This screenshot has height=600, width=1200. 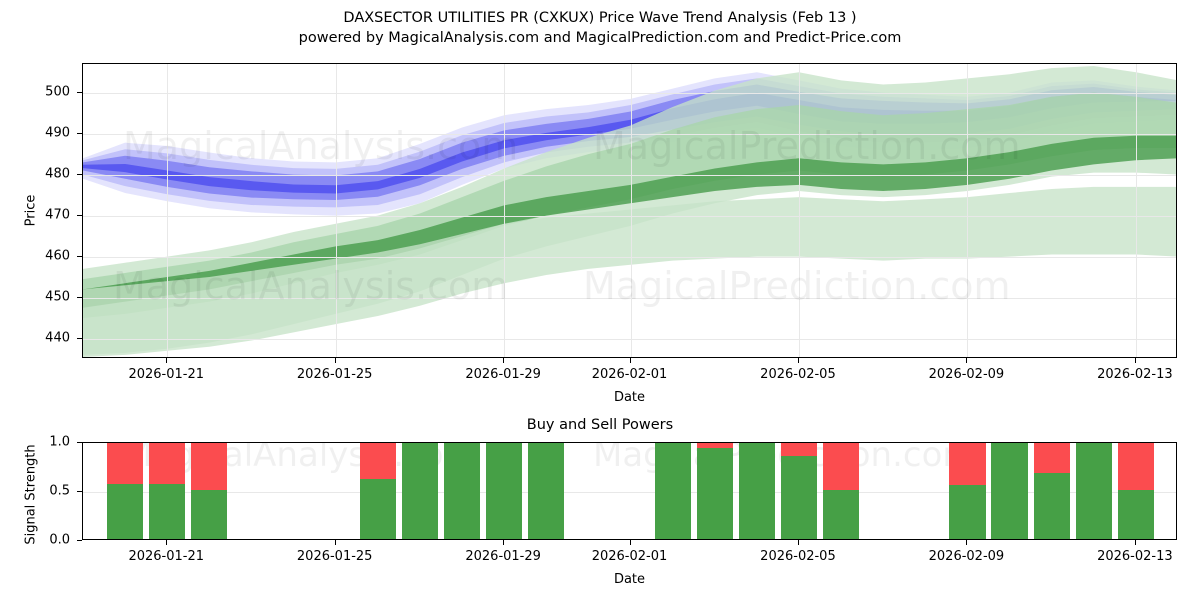 I want to click on bar-chart-title: Buy and Sell Powers, so click(x=600, y=425).